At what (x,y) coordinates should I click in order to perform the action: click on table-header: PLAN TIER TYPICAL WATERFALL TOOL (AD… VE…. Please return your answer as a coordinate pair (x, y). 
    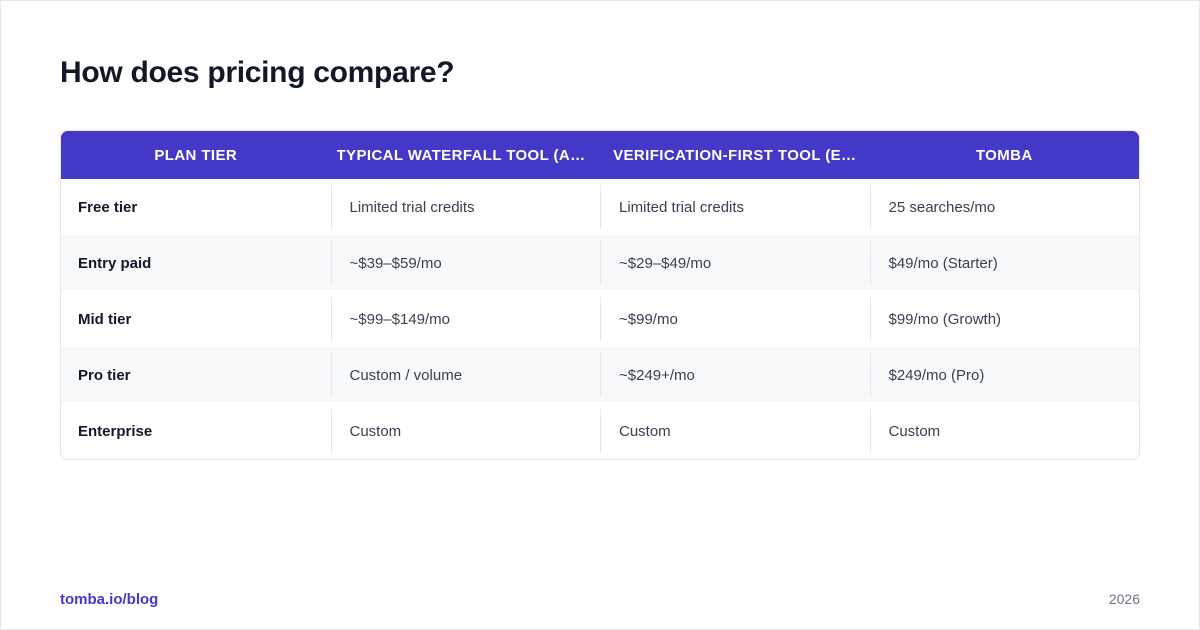
    Looking at the image, I should click on (600, 155).